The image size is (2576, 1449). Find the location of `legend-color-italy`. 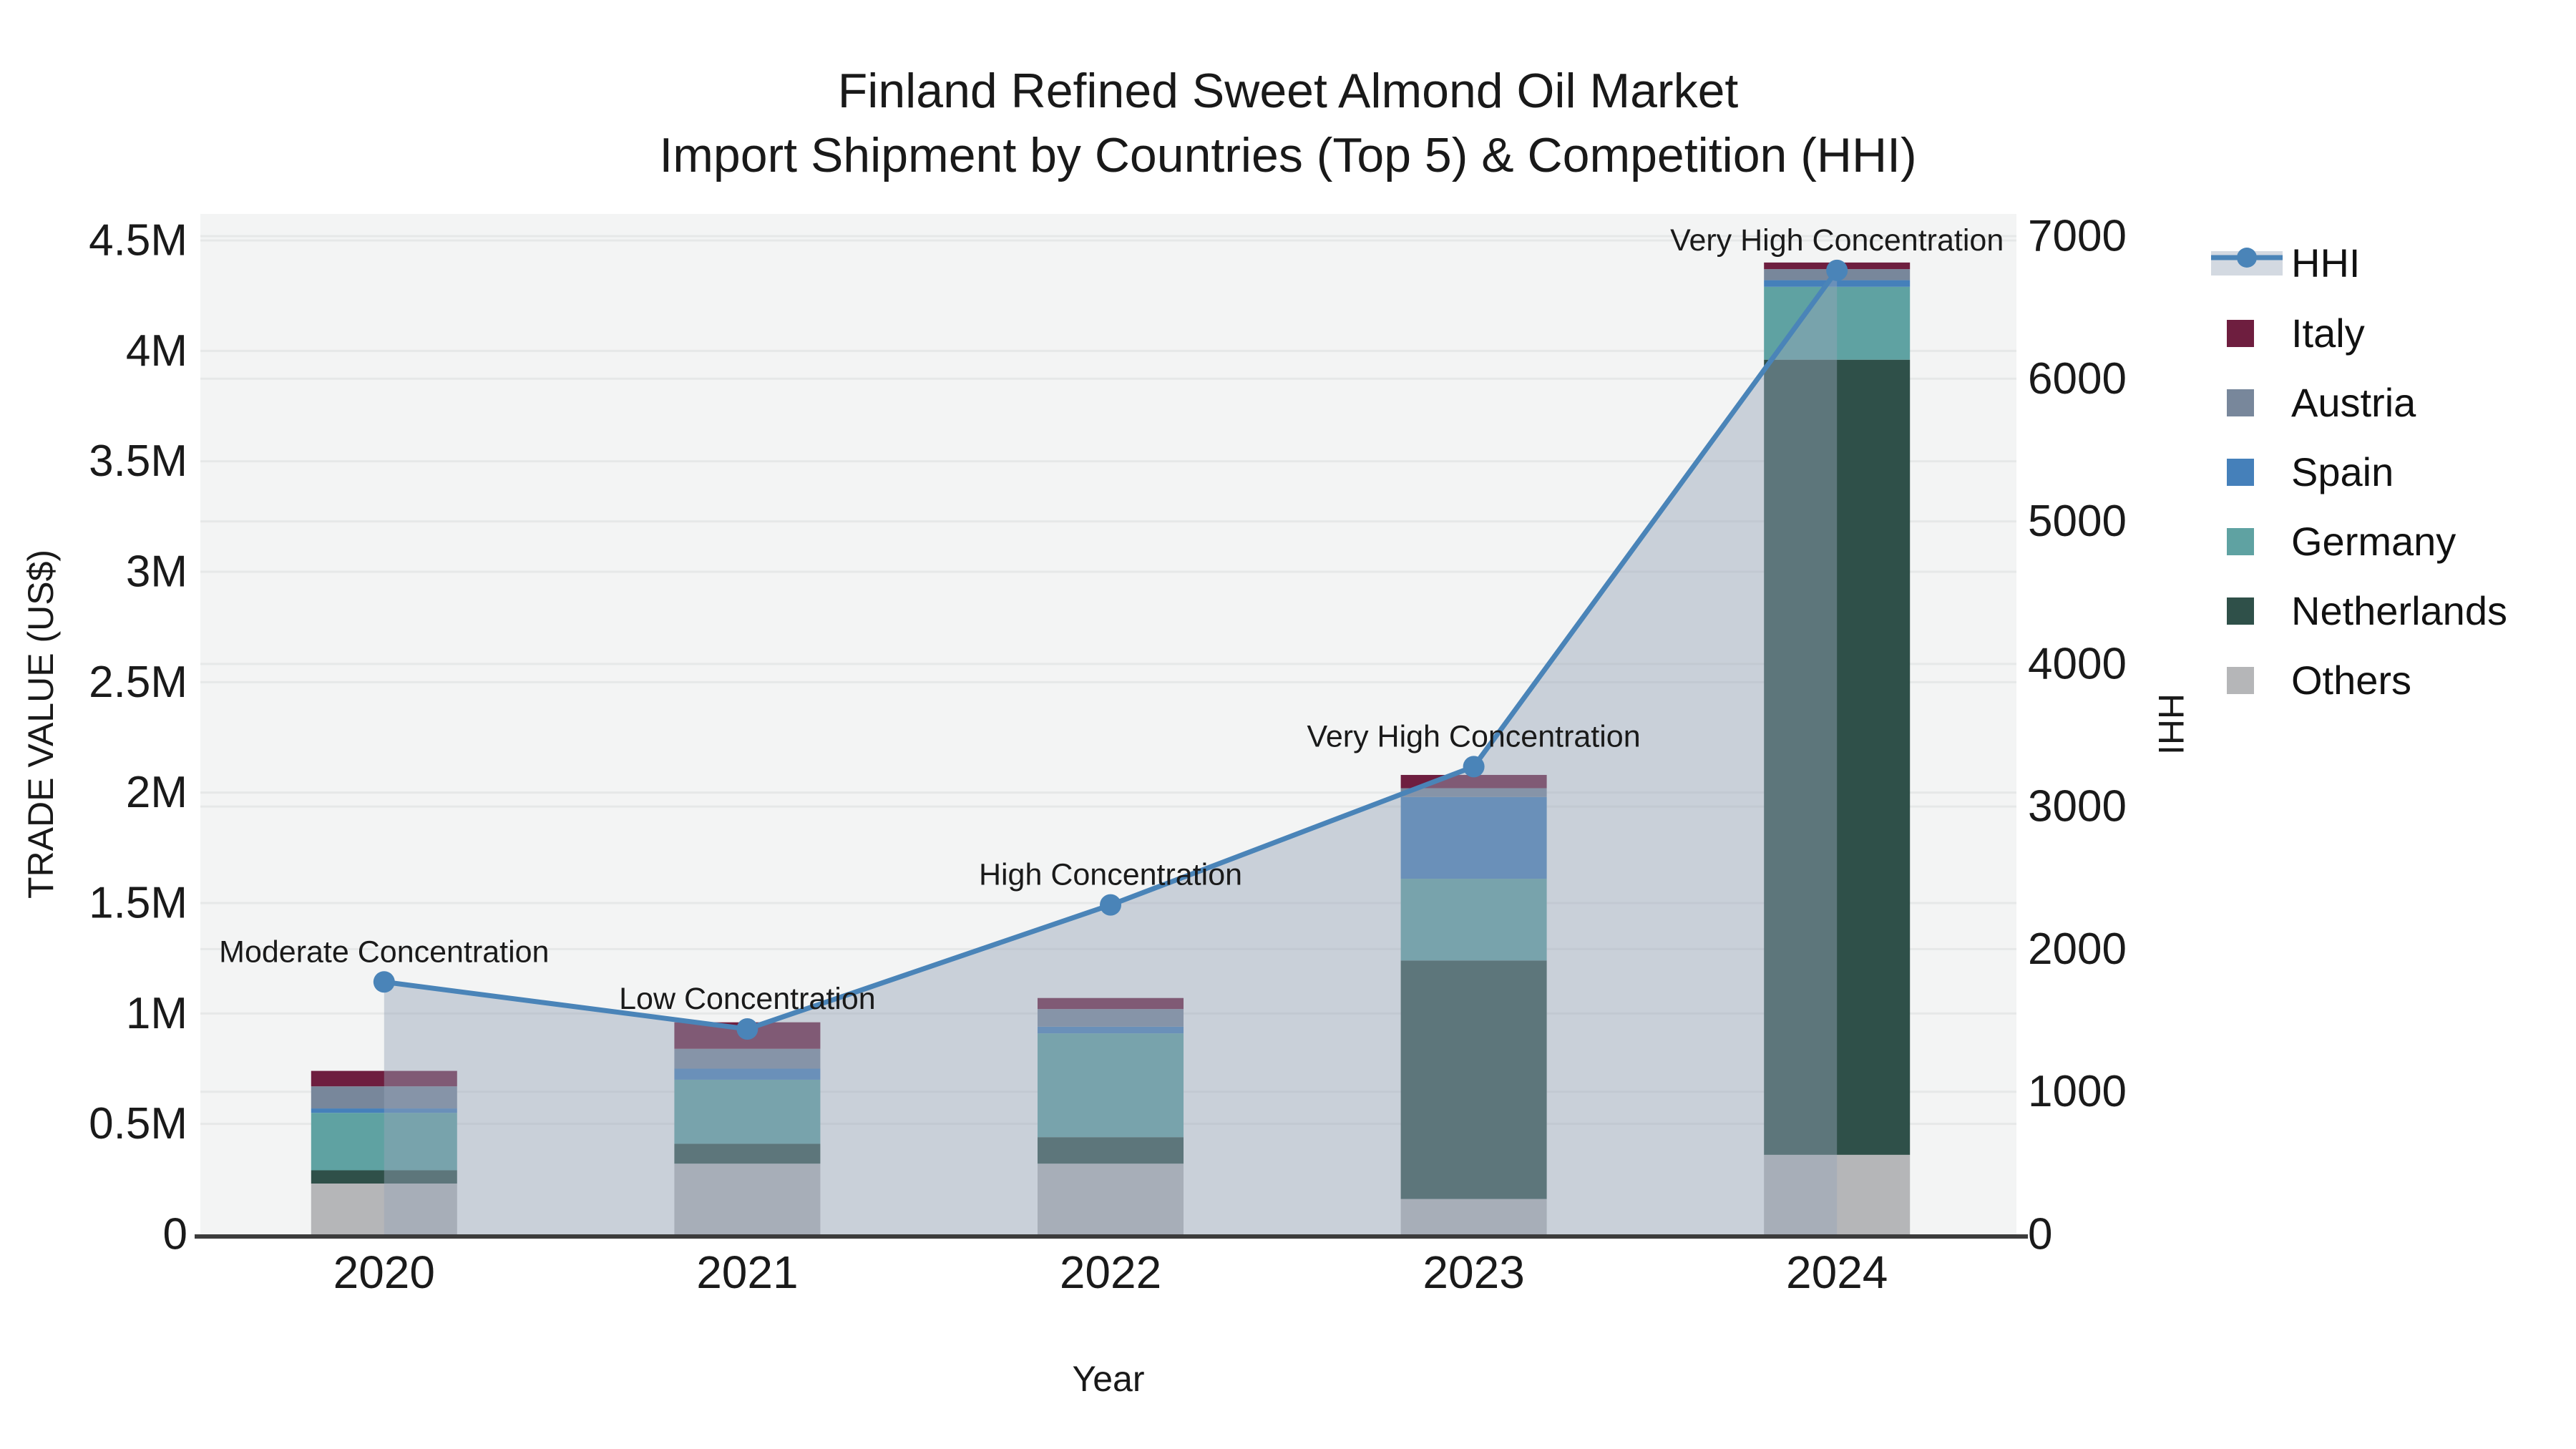

legend-color-italy is located at coordinates (2240, 333).